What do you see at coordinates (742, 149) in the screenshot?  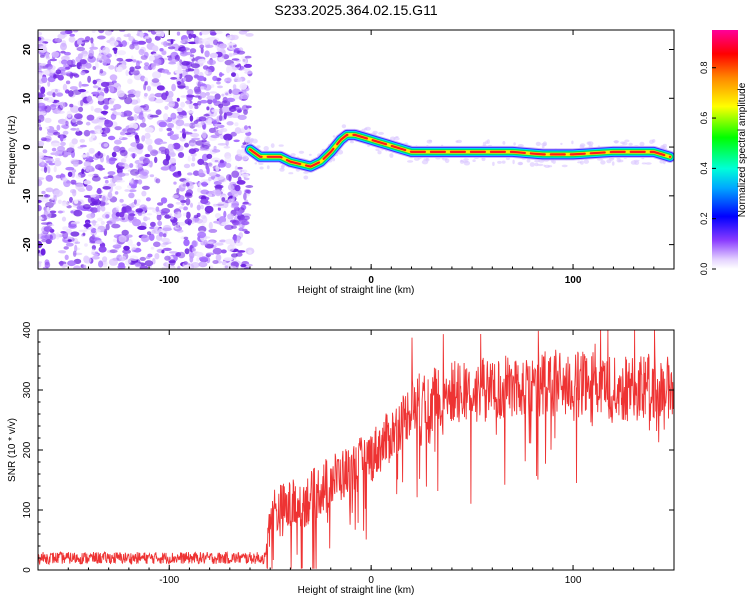 I see `colorbar-label: Normalized spectral amplitude` at bounding box center [742, 149].